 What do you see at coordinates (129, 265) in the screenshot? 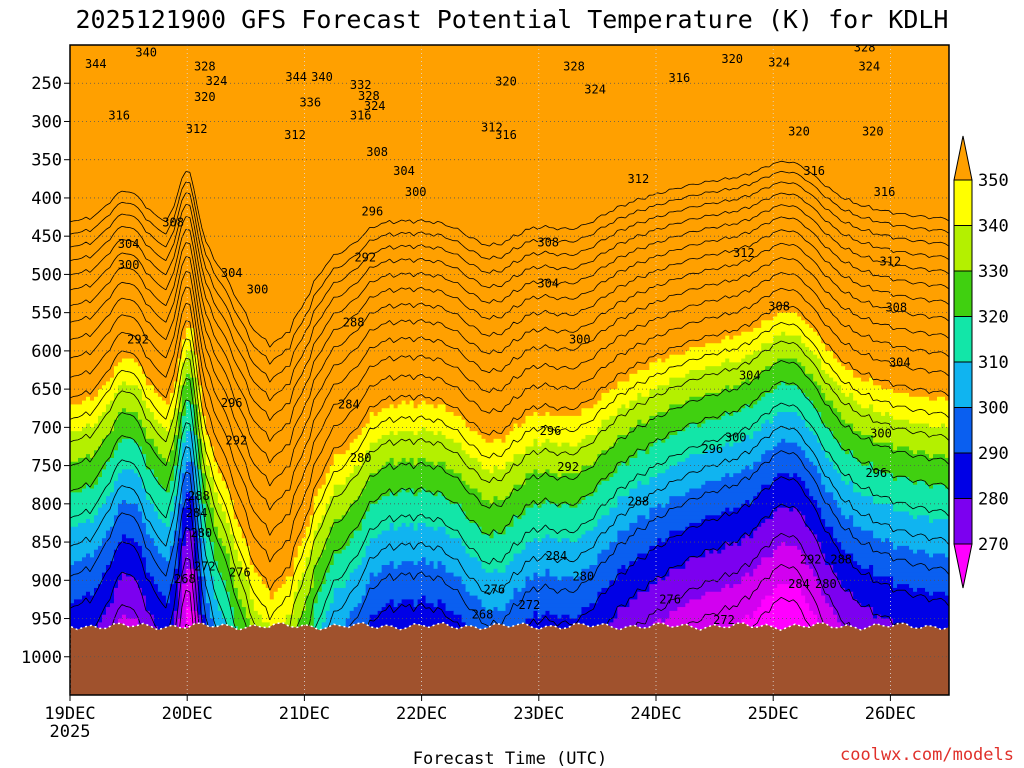
I see `contour-label: 300` at bounding box center [129, 265].